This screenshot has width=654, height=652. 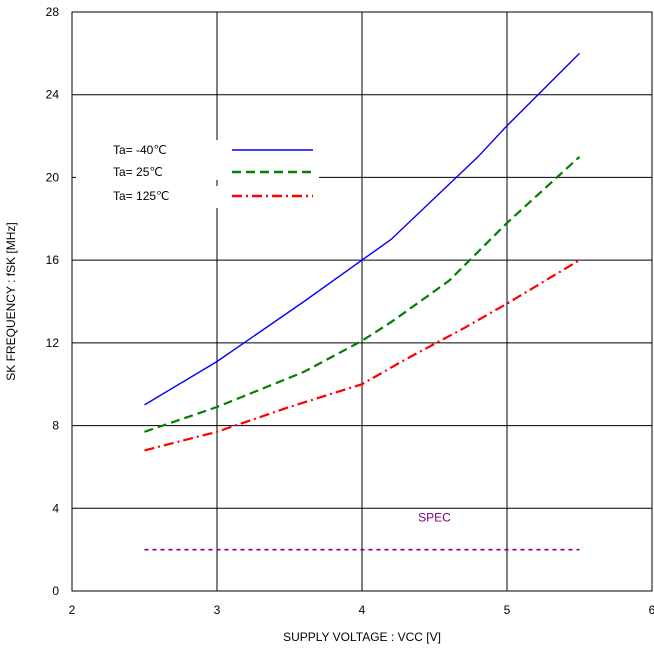 What do you see at coordinates (53, 95) in the screenshot?
I see `y-tick-label: 24` at bounding box center [53, 95].